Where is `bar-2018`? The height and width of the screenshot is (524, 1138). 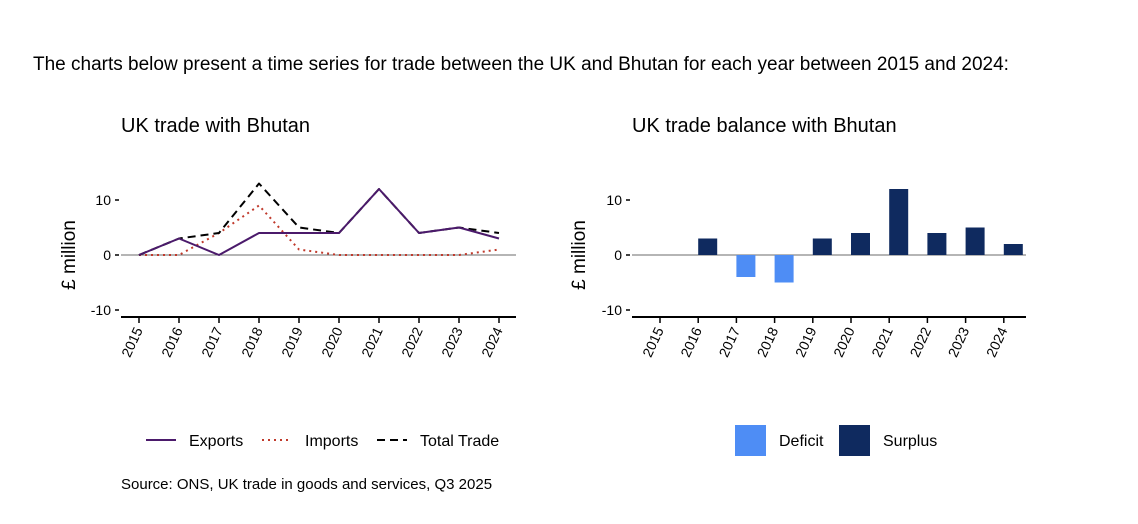
bar-2018 is located at coordinates (784, 269).